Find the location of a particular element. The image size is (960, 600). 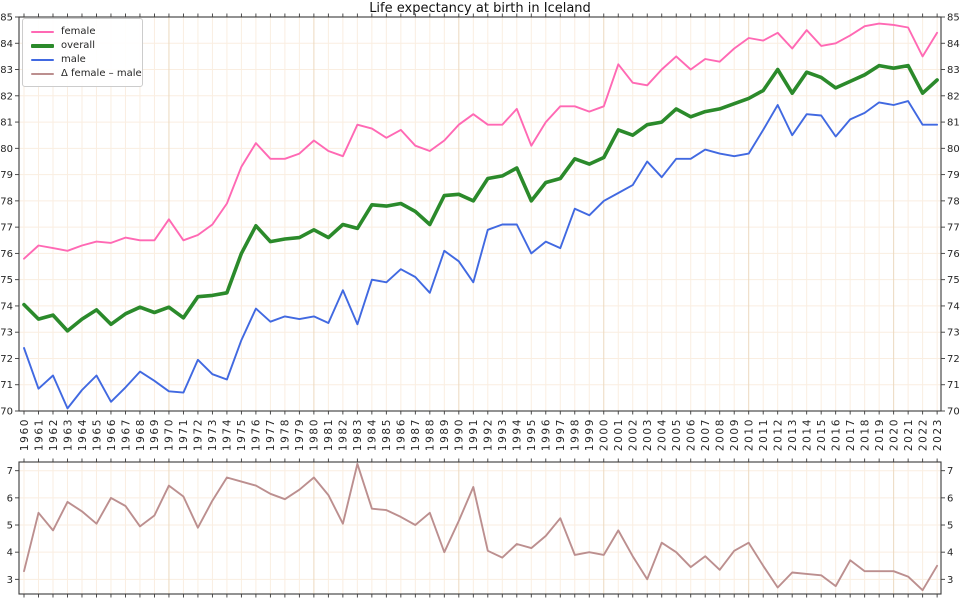

x-tick-label: 2017 is located at coordinates (851, 434).